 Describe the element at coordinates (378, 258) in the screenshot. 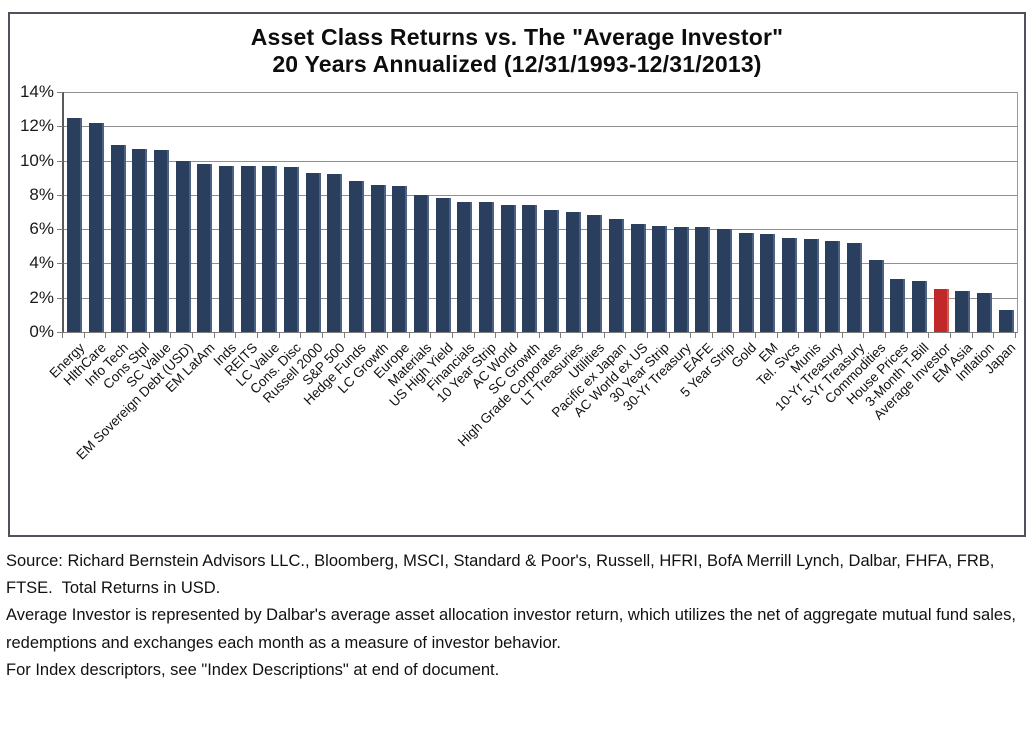

I see `bar-lc-growth` at that location.